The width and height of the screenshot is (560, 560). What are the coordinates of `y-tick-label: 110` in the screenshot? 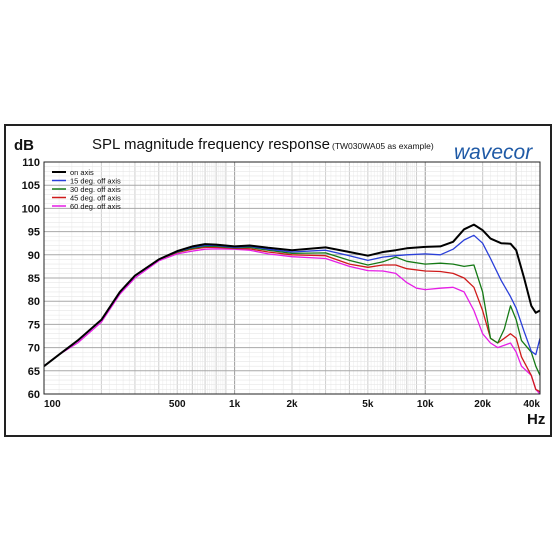 It's located at (31, 163).